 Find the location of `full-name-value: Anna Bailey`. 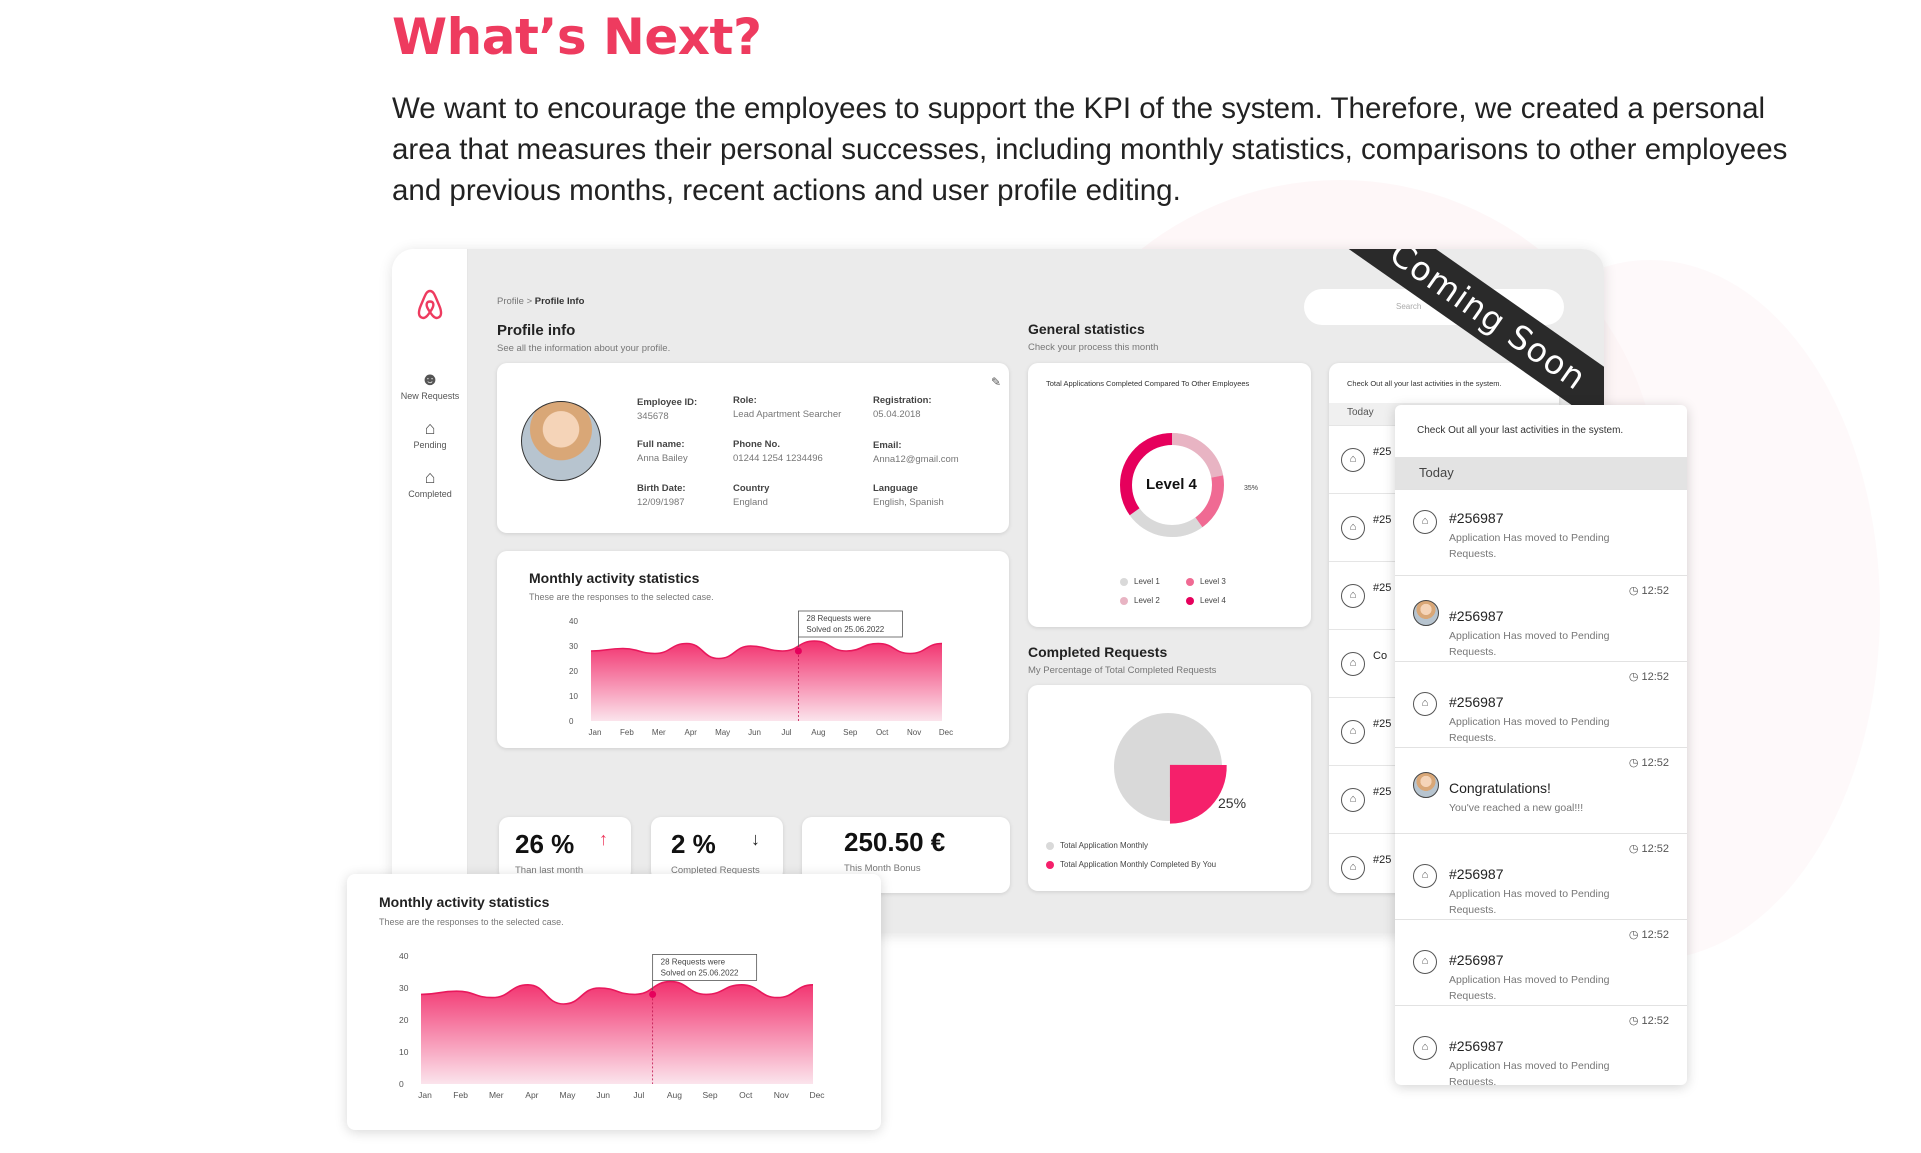

full-name-value: Anna Bailey is located at coordinates (662, 458).